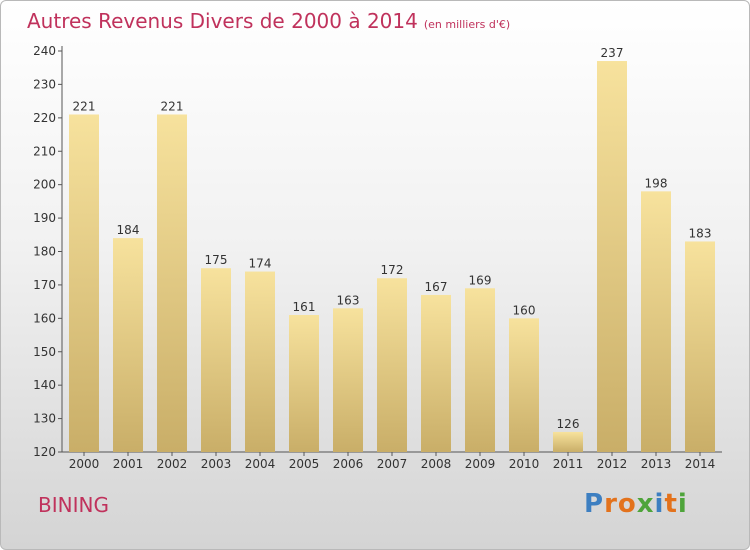  I want to click on logo-letter: o, so click(627, 504).